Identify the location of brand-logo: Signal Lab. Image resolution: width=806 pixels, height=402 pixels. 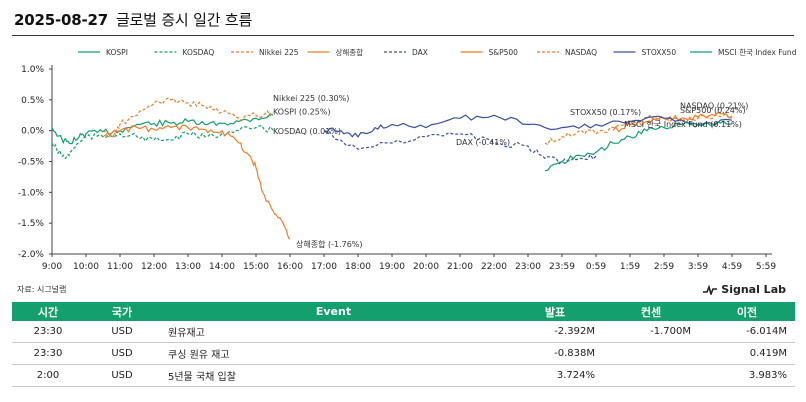
(744, 289).